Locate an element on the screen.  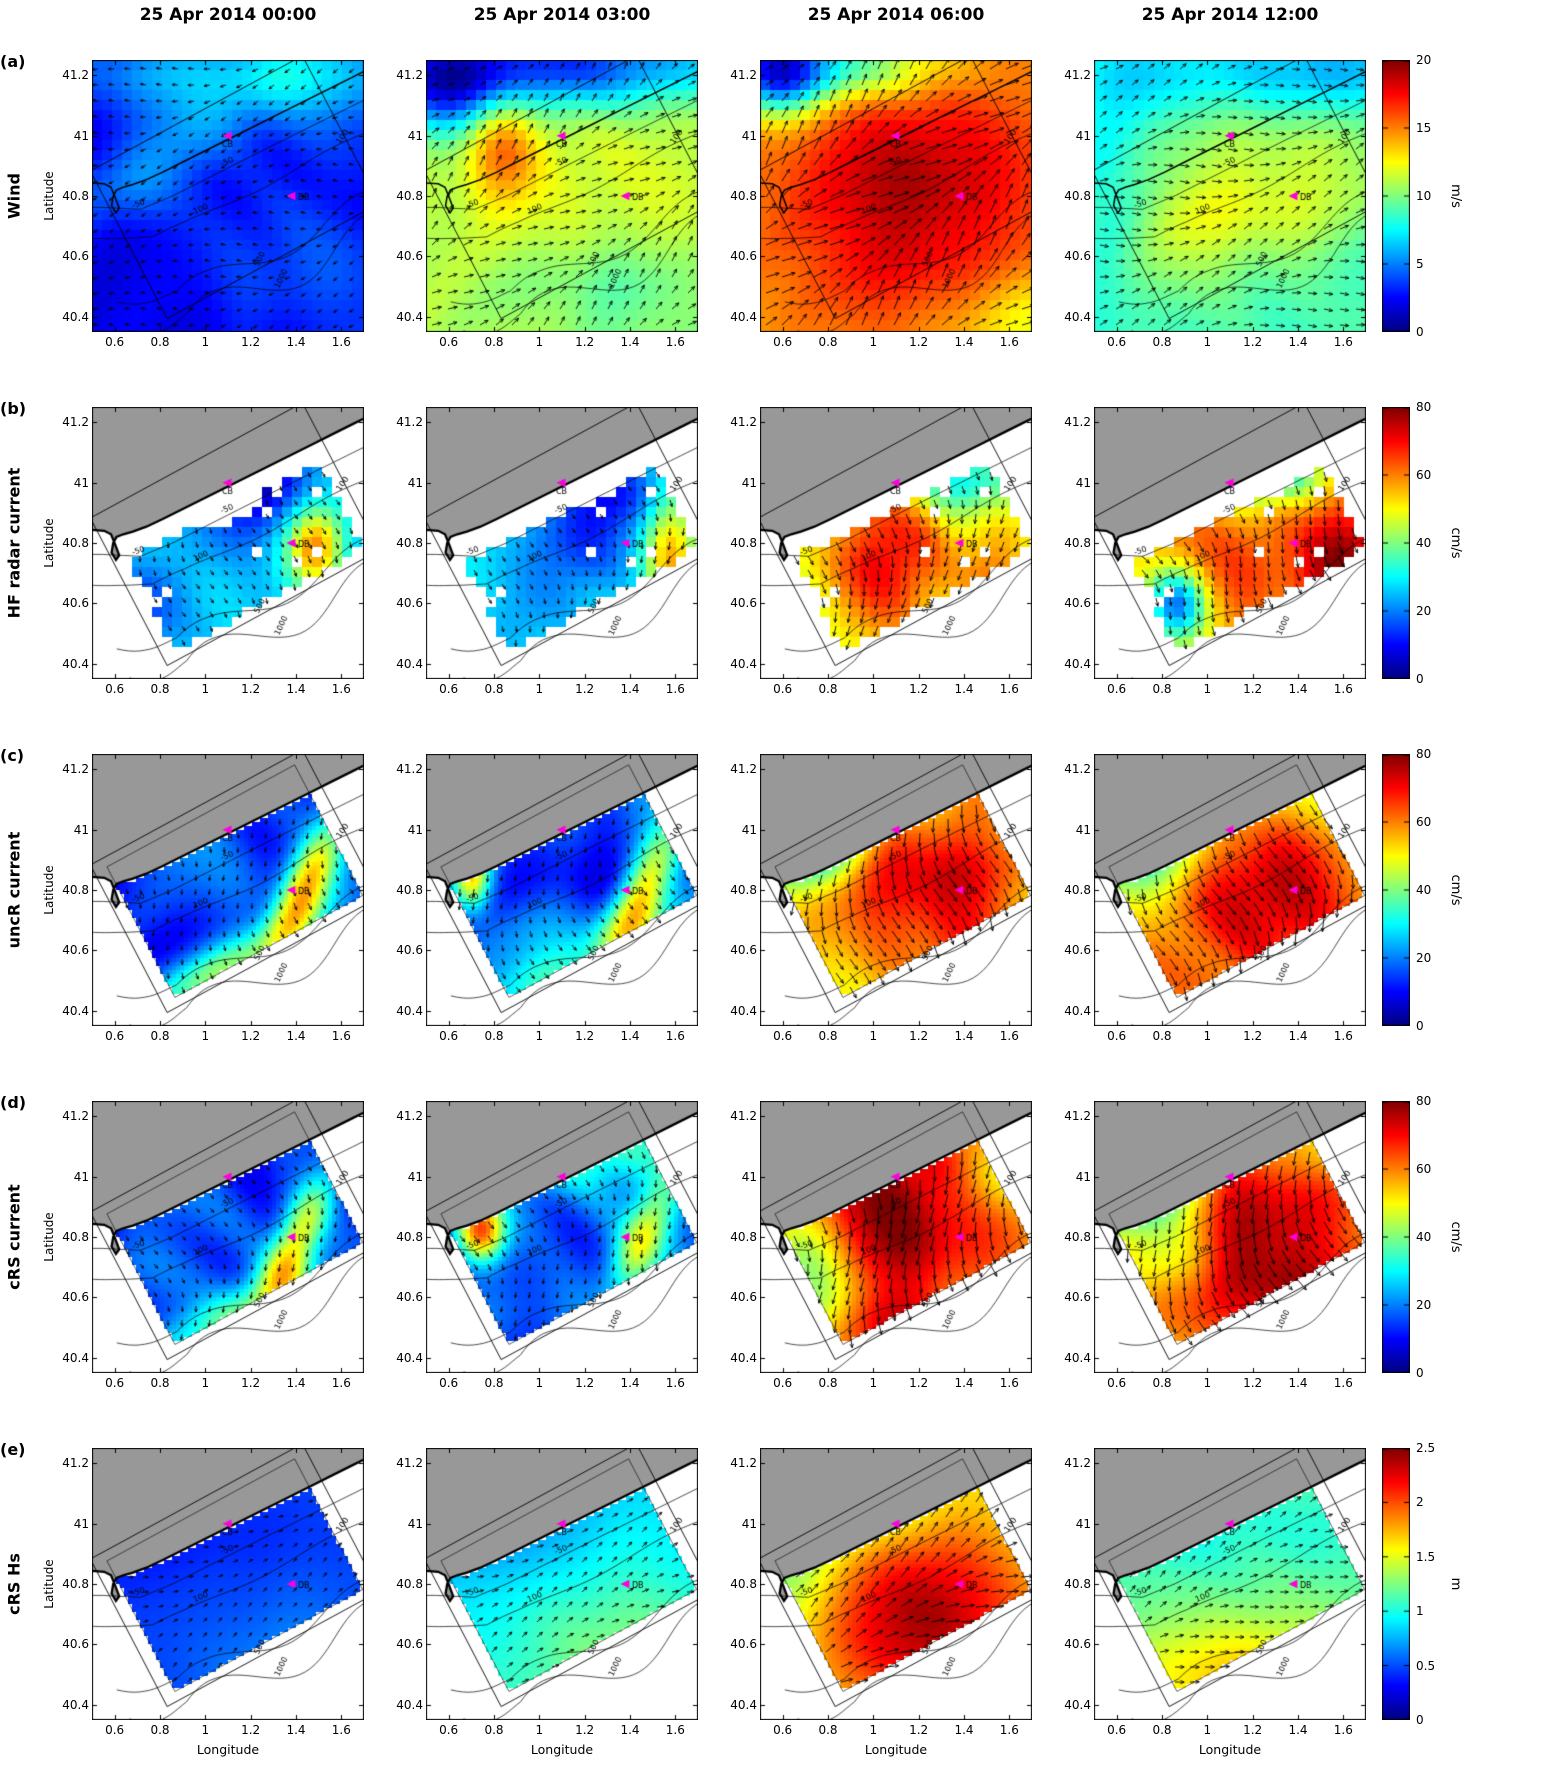
row-label-a: Wind is located at coordinates (14, 196).